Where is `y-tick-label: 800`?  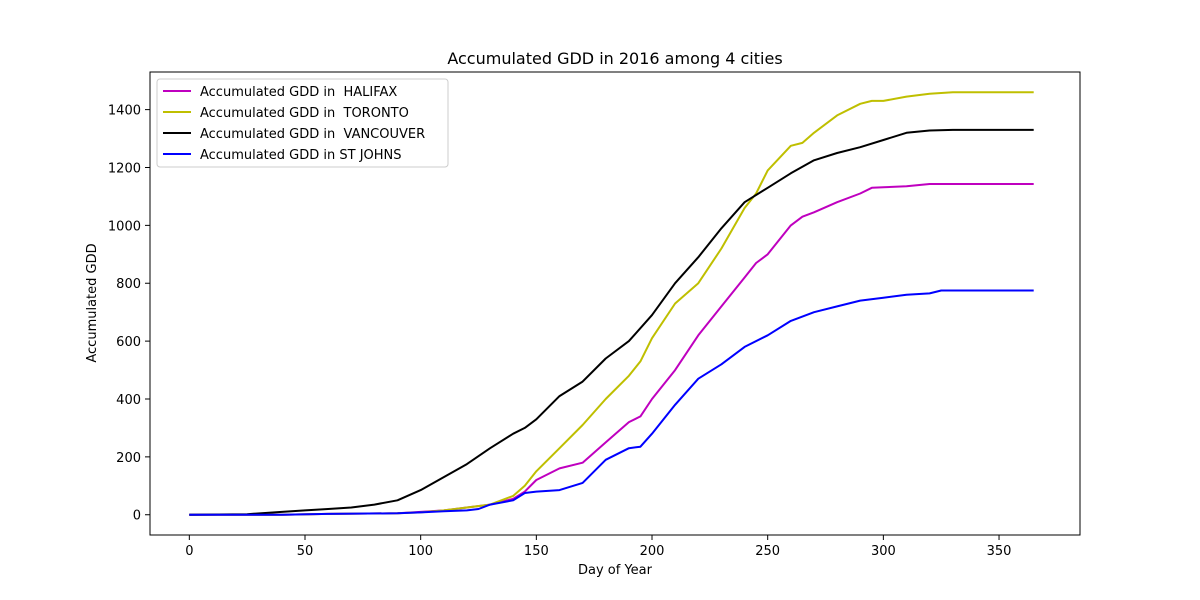 y-tick-label: 800 is located at coordinates (128, 284).